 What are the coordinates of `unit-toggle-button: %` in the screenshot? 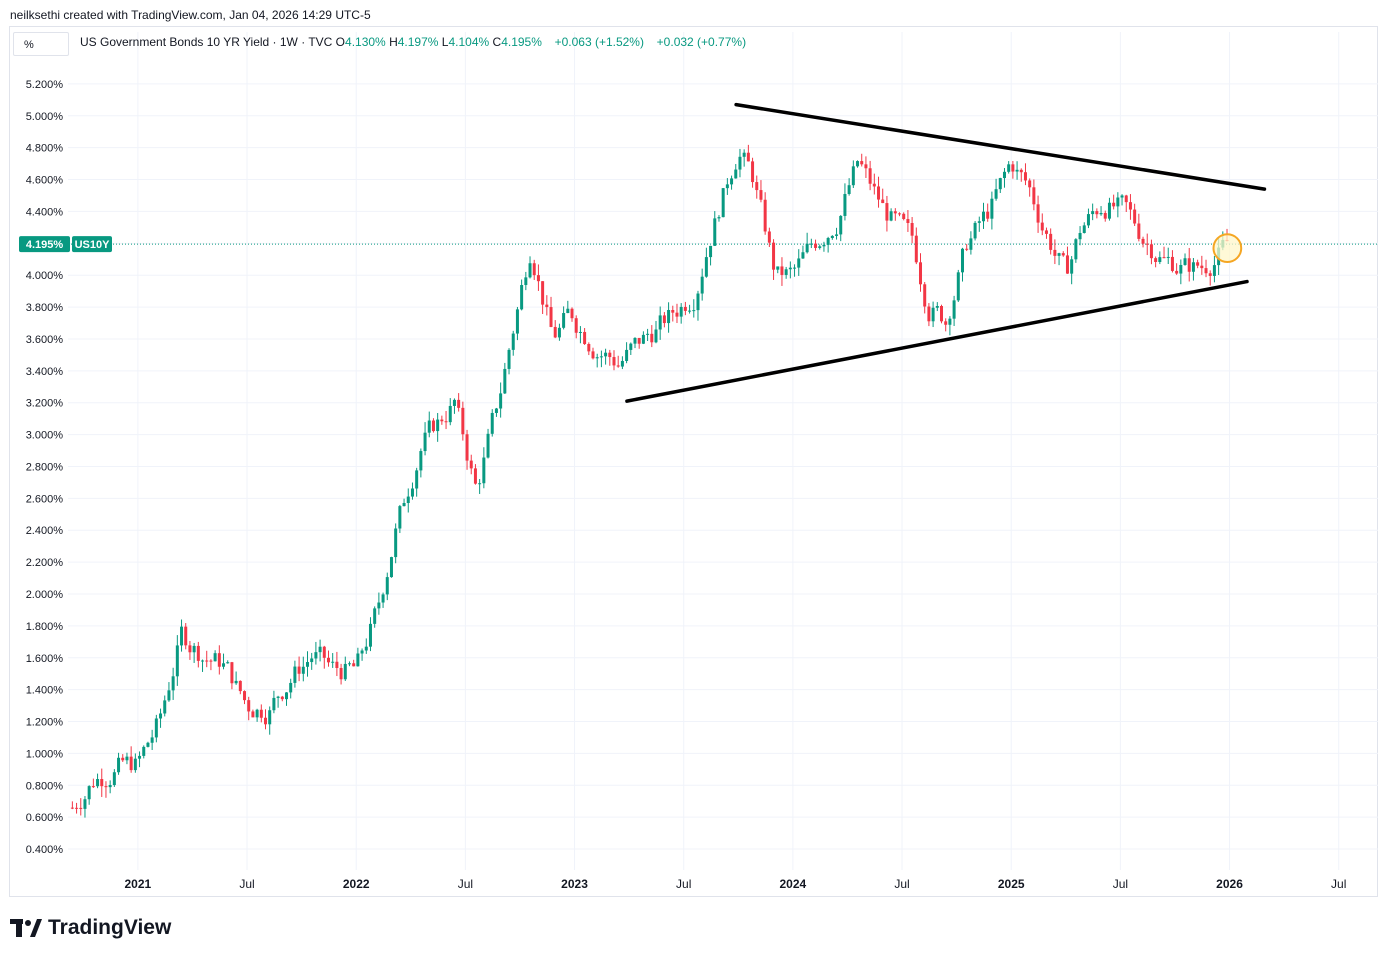 It's located at (41, 44).